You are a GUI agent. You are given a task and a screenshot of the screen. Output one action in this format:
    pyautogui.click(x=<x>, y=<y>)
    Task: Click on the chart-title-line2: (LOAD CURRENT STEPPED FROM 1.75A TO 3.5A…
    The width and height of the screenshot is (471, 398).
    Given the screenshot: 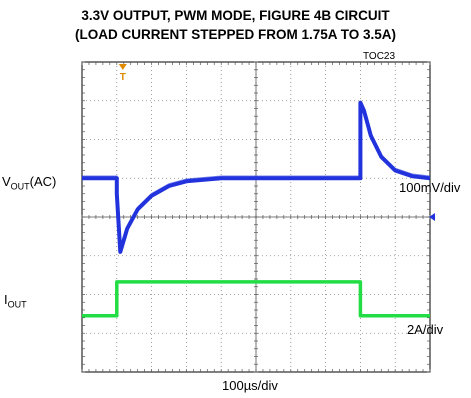 What is the action you would take?
    pyautogui.click(x=235, y=34)
    